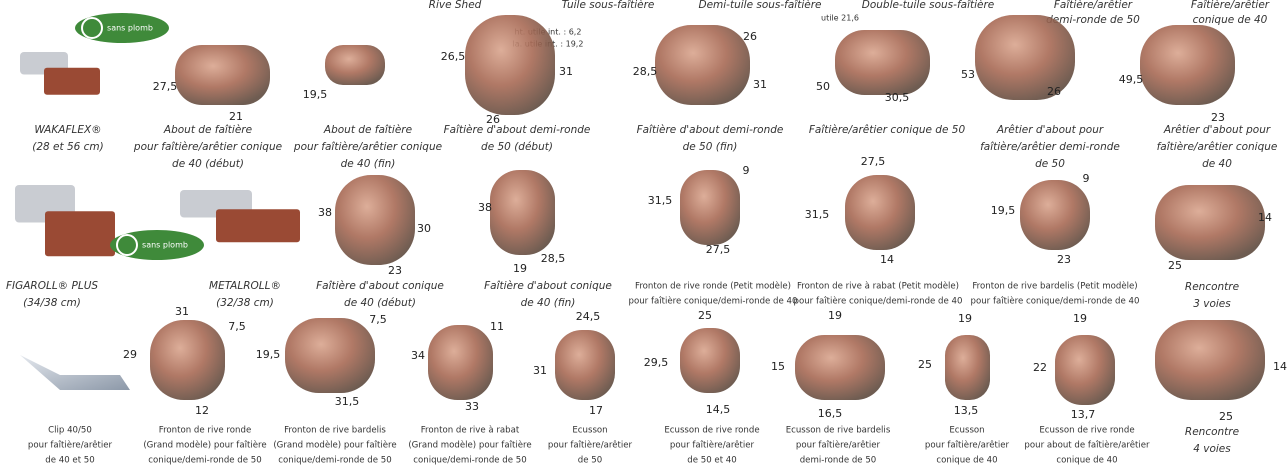  I want to click on dimension: 30,5, so click(897, 97).